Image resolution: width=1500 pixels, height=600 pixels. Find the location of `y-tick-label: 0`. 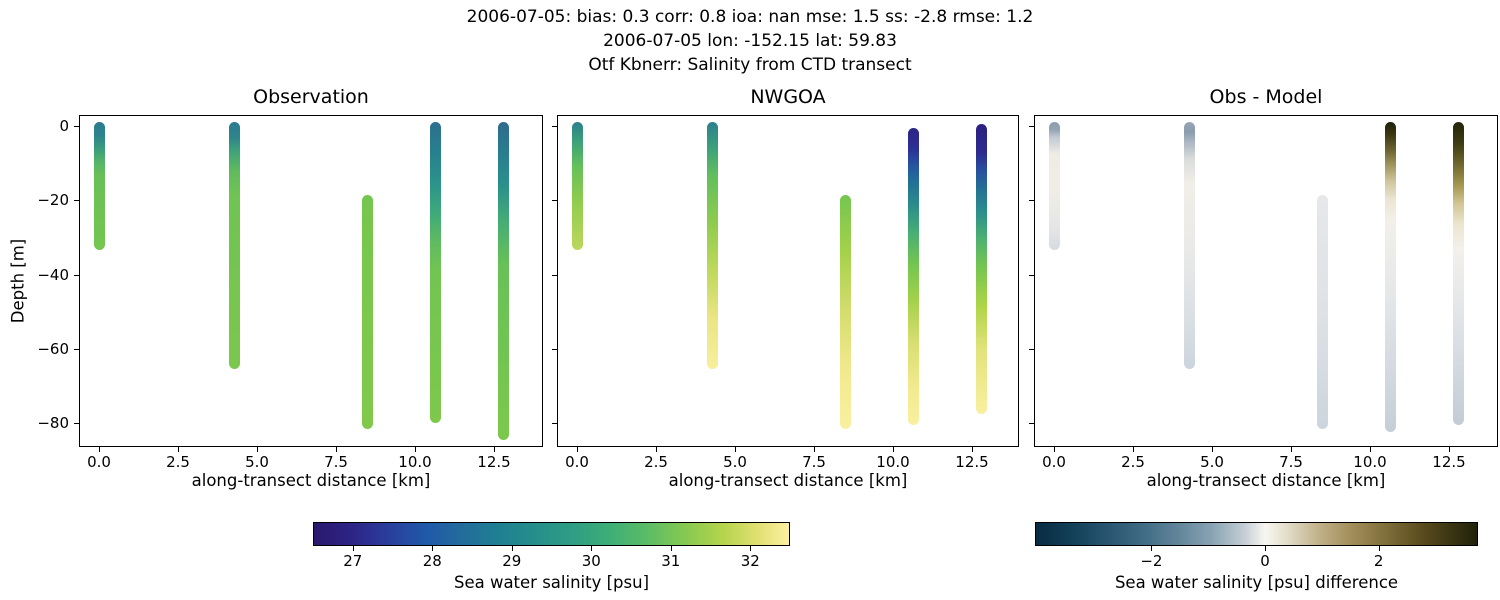

y-tick-label: 0 is located at coordinates (64, 126).